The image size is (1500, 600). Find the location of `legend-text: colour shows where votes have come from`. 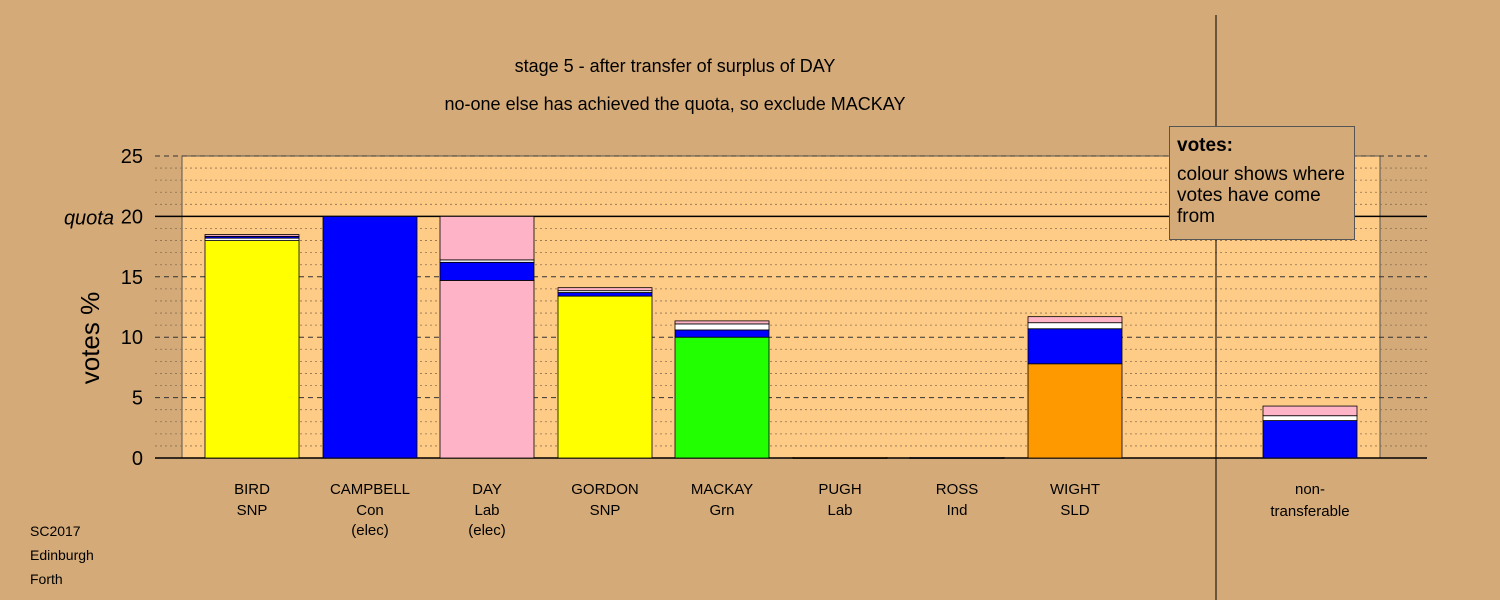

legend-text: colour shows where votes have come from is located at coordinates (1261, 195).